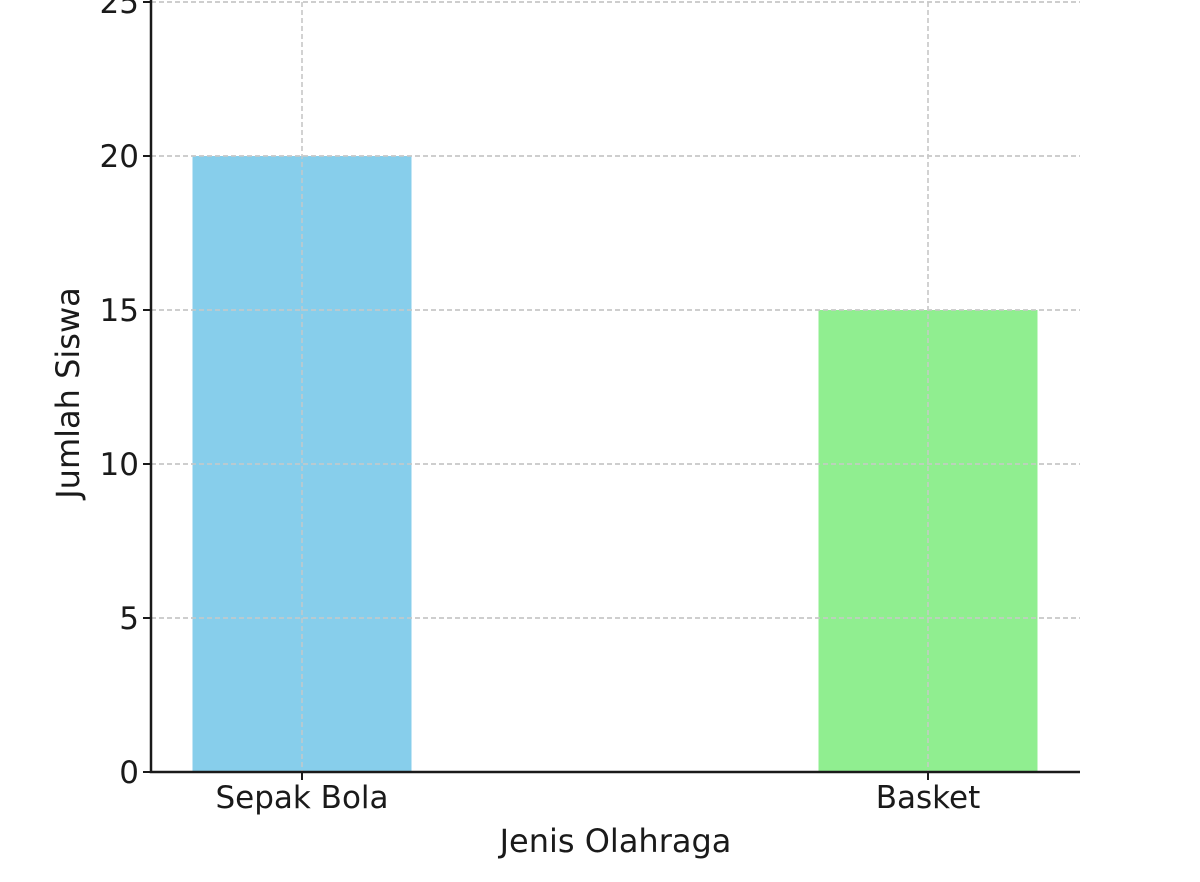  Describe the element at coordinates (301, 798) in the screenshot. I see `x-tick-label: Sepak Bola` at that location.